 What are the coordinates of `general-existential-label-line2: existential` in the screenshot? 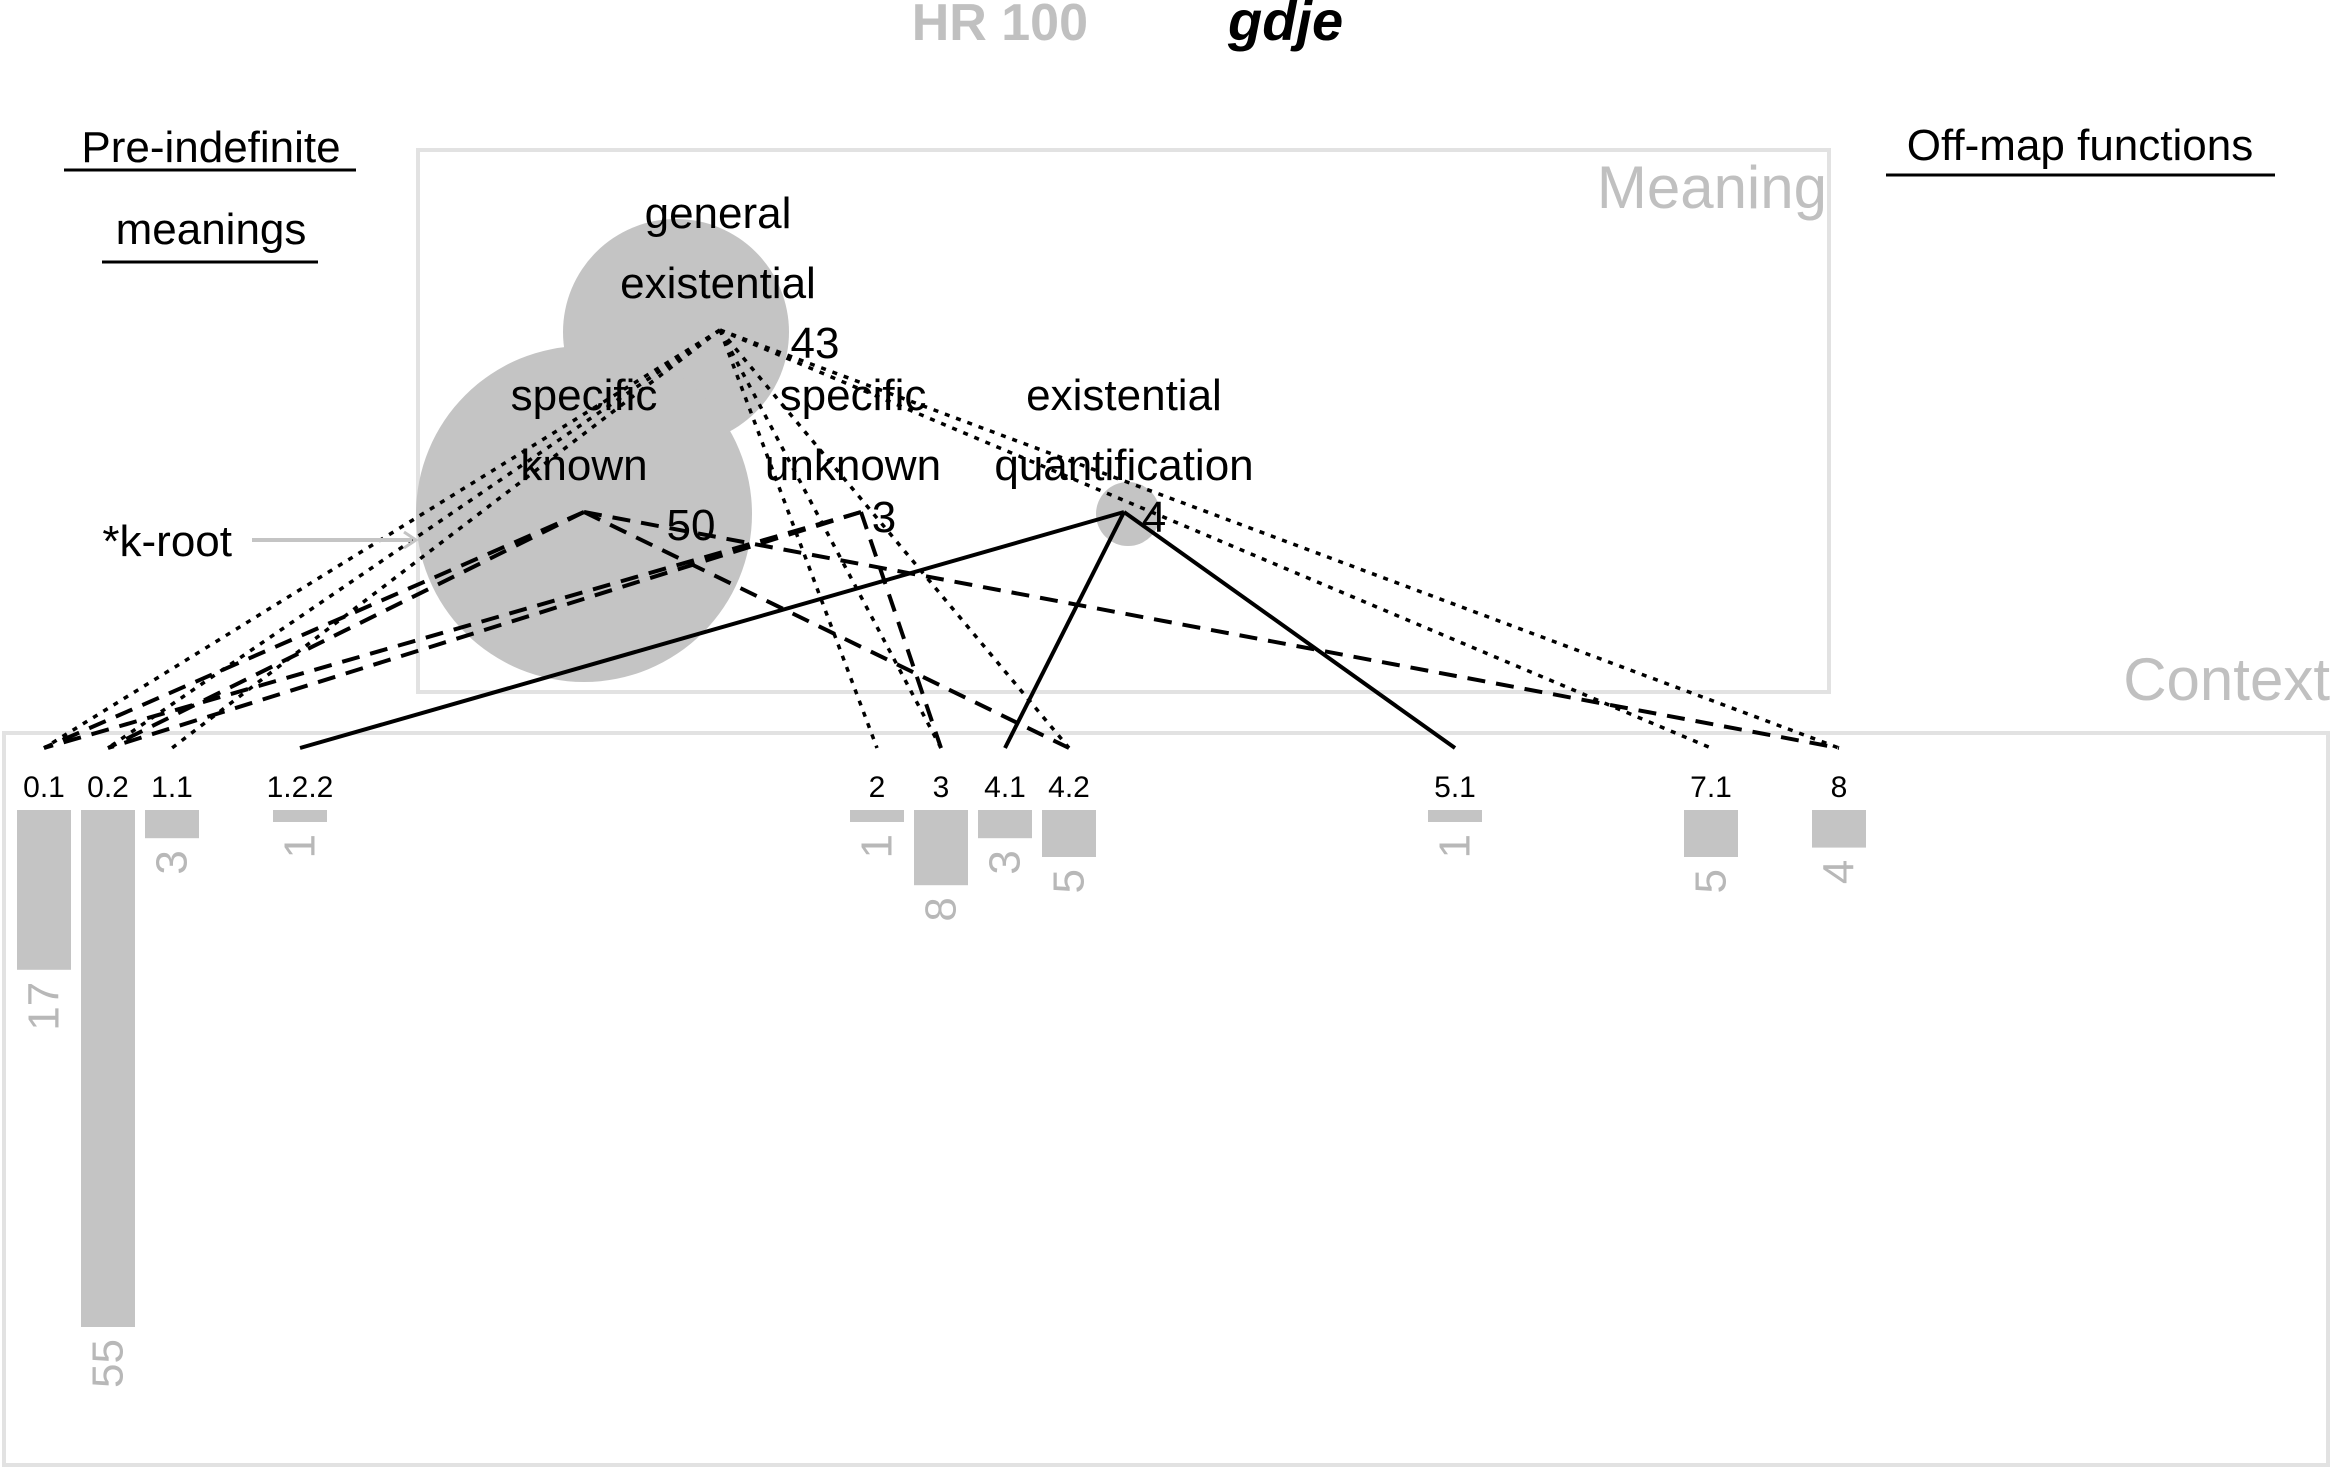 It's located at (718, 283).